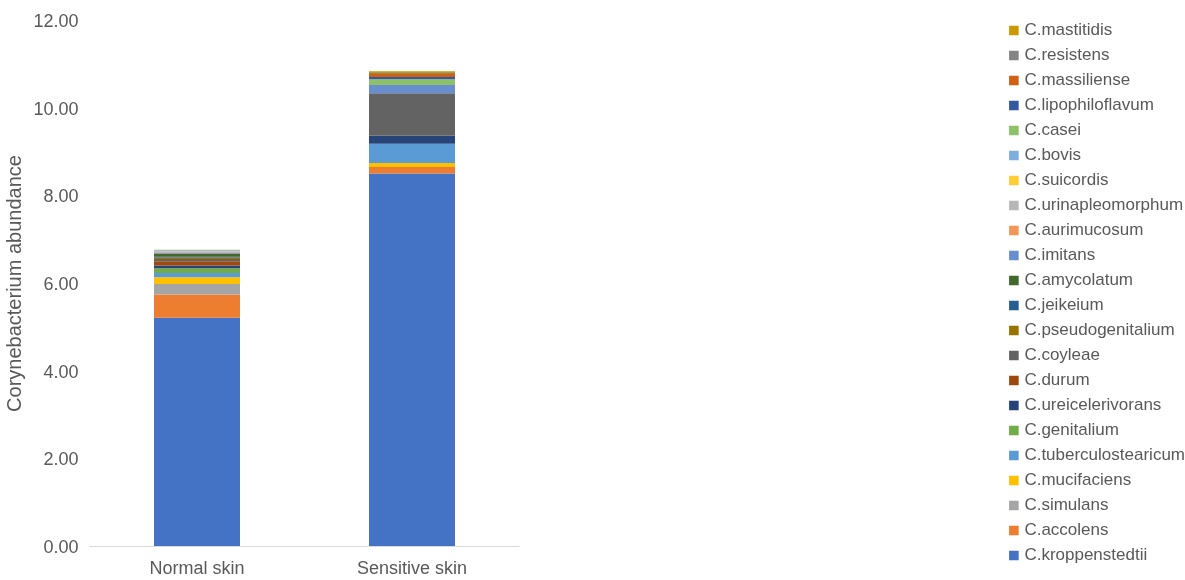 Image resolution: width=1185 pixels, height=580 pixels. I want to click on legend-label: C.ureicelerivorans, so click(1093, 405).